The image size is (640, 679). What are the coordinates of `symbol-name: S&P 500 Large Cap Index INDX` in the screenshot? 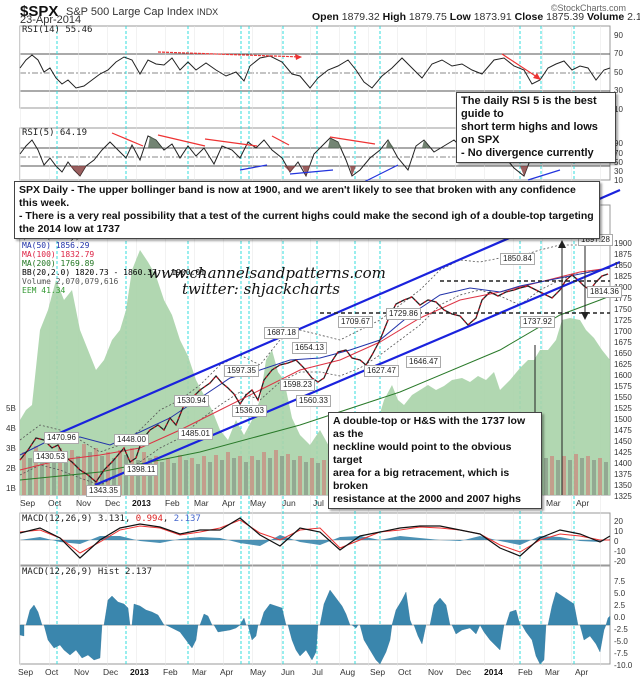 It's located at (142, 12).